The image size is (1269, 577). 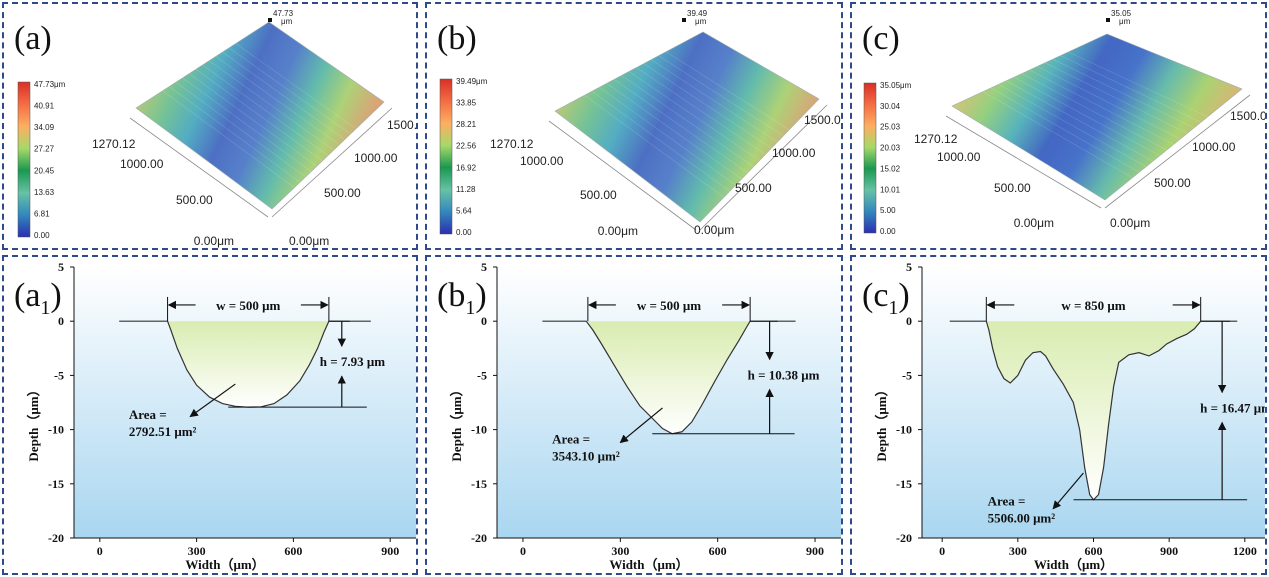 What do you see at coordinates (24, 159) in the screenshot?
I see `colorbar` at bounding box center [24, 159].